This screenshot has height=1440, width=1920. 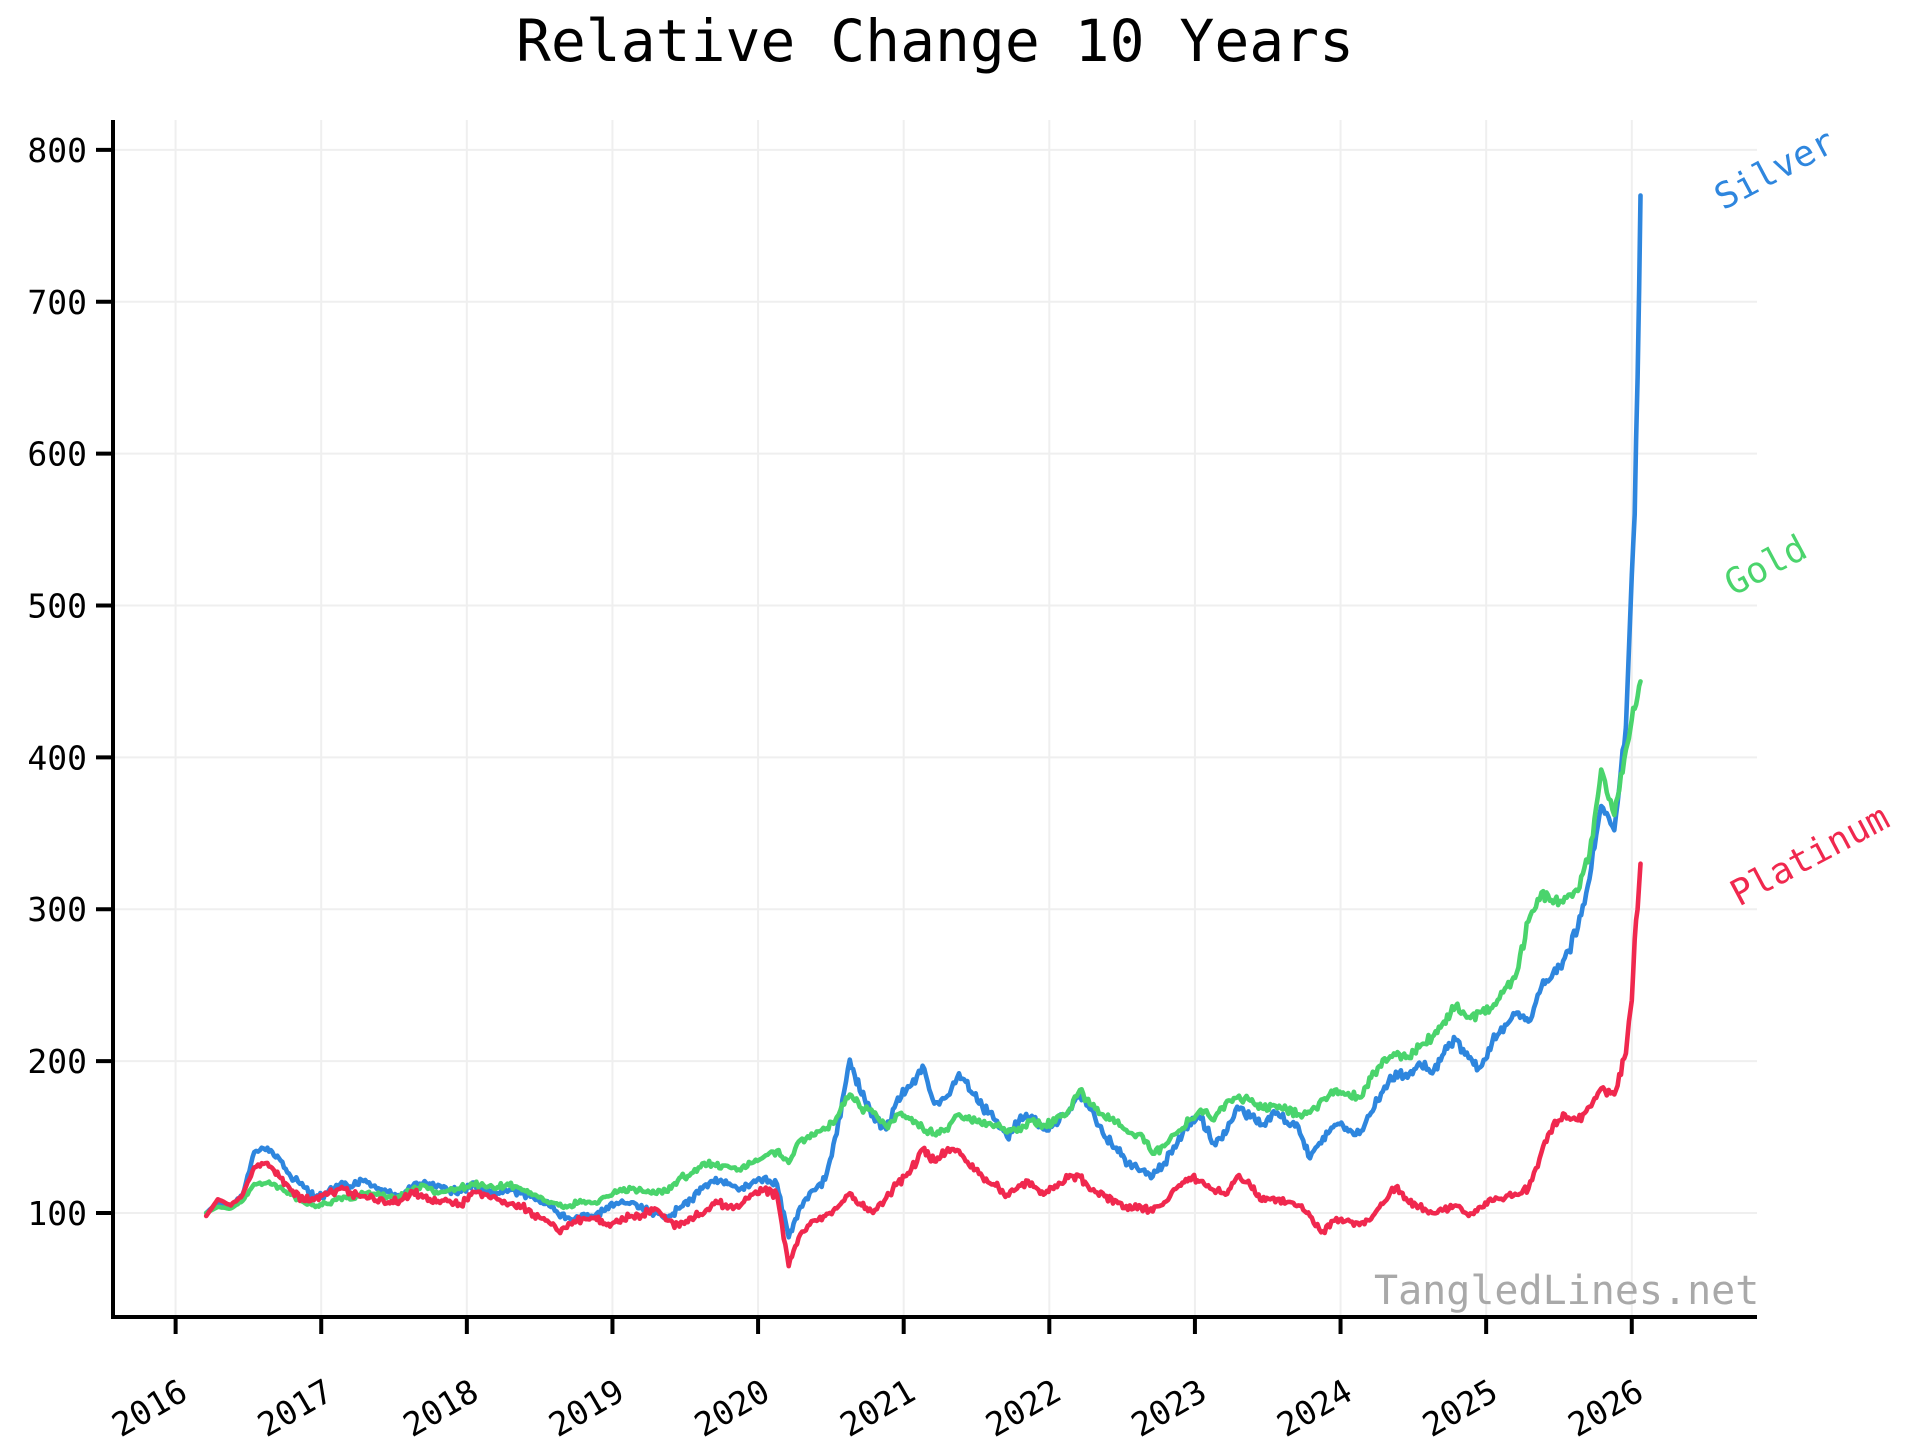 I want to click on x-tick-label: 2016, so click(x=149, y=1405).